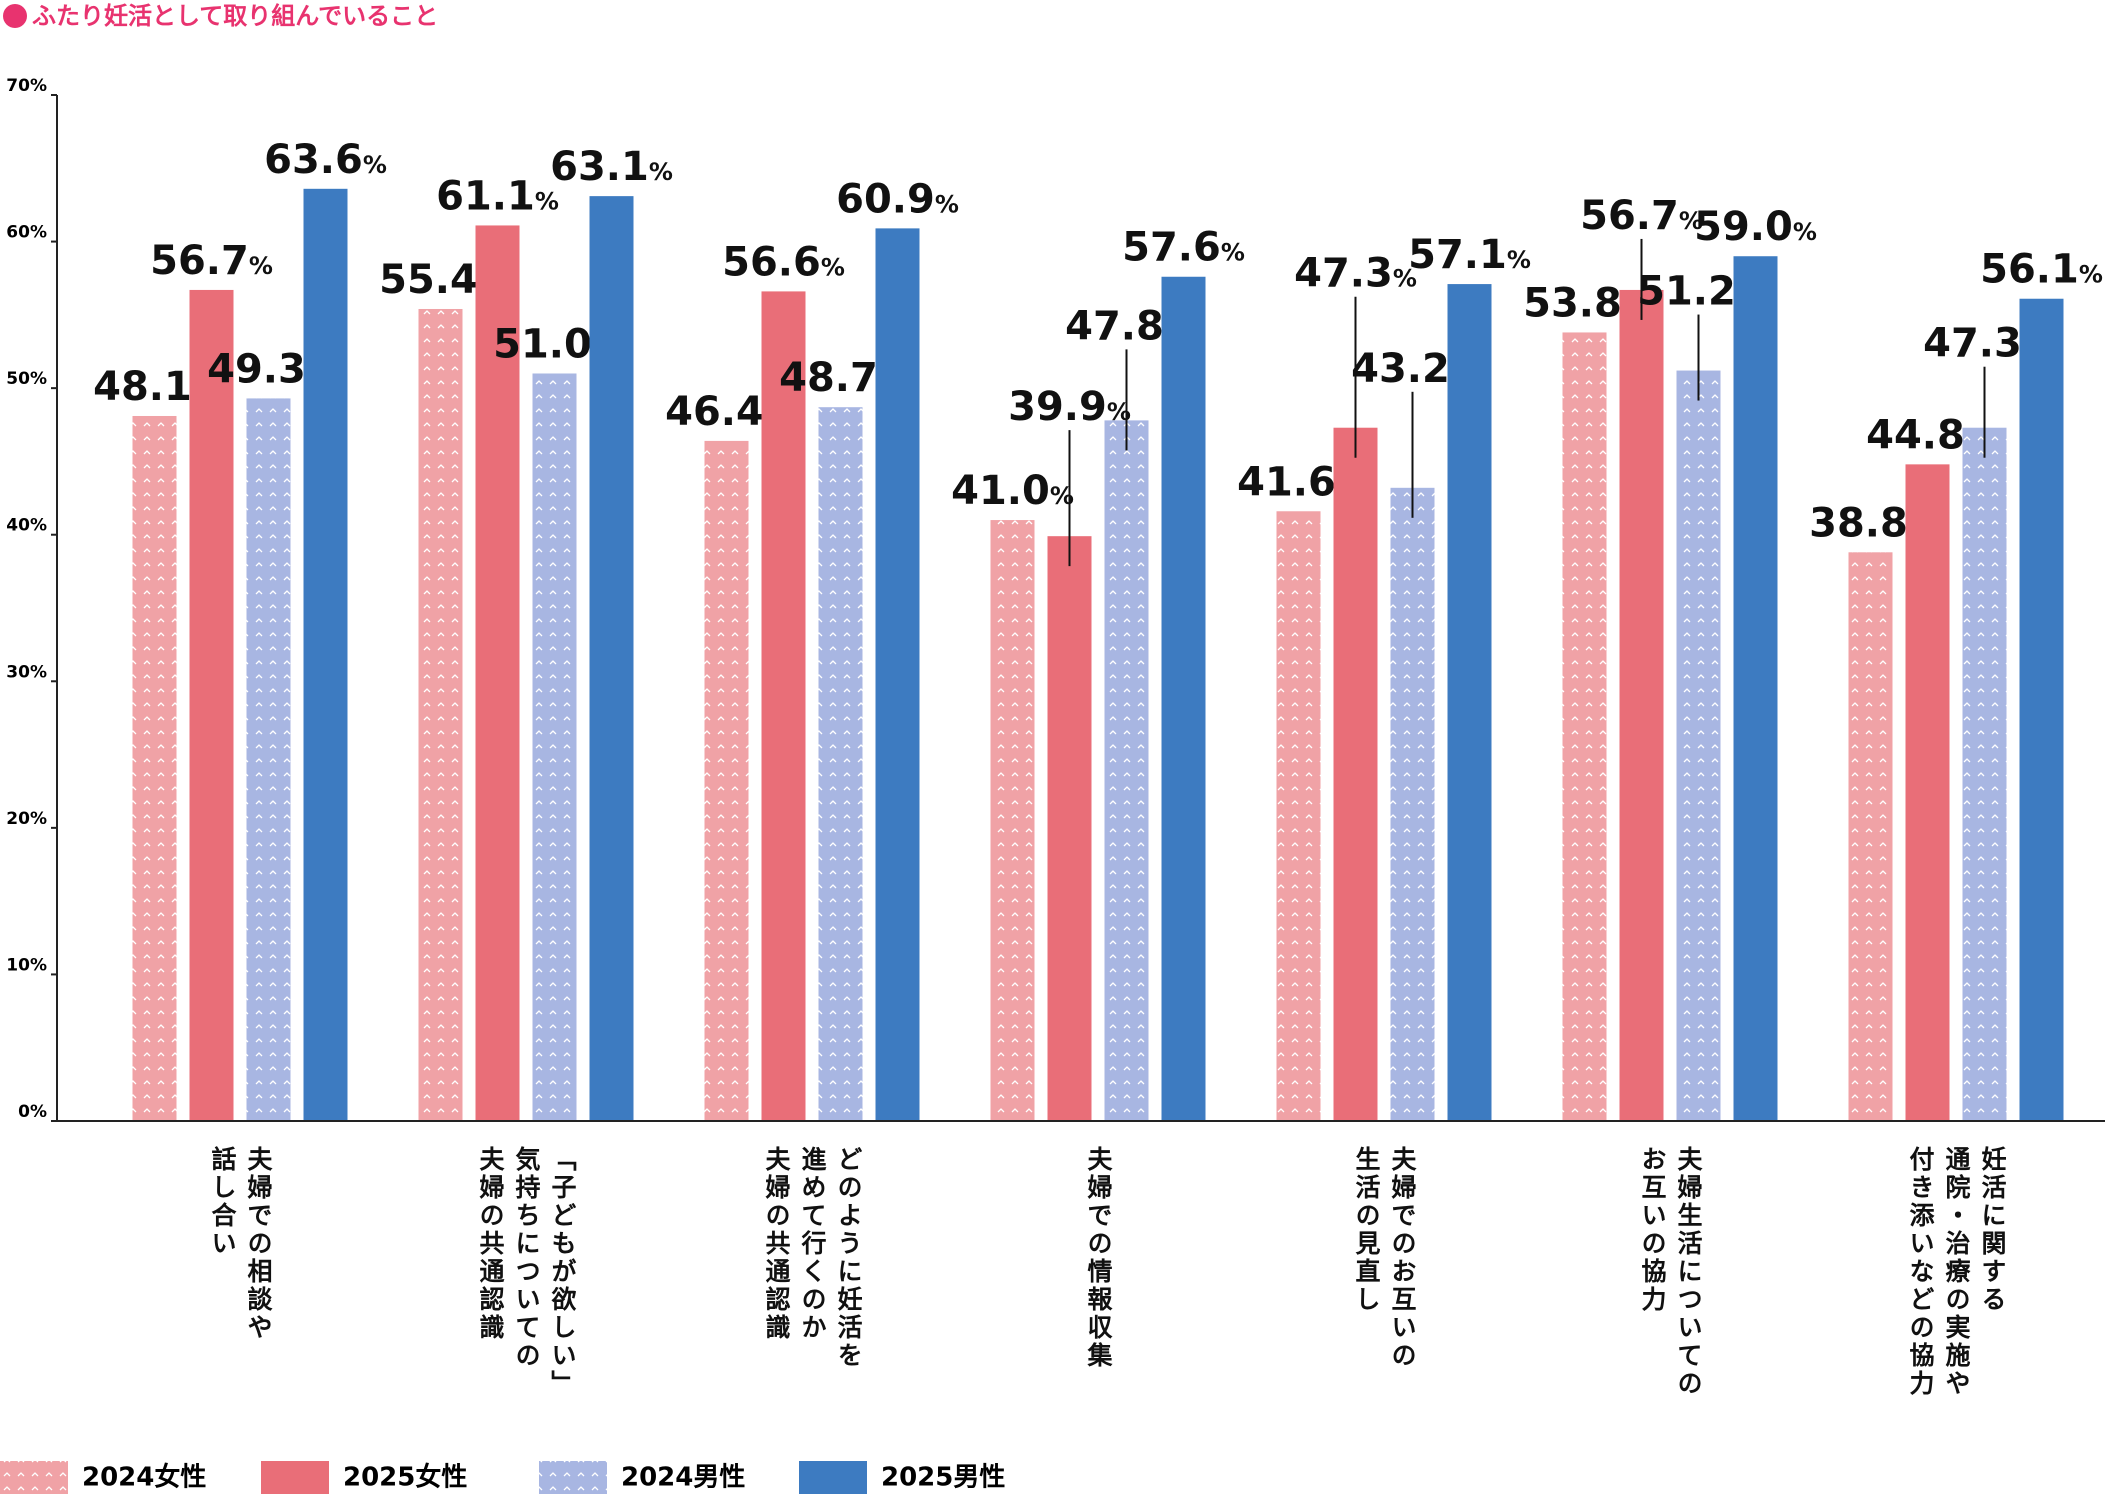  What do you see at coordinates (1755, 227) in the screenshot?
I see `value-label: 59.0%` at bounding box center [1755, 227].